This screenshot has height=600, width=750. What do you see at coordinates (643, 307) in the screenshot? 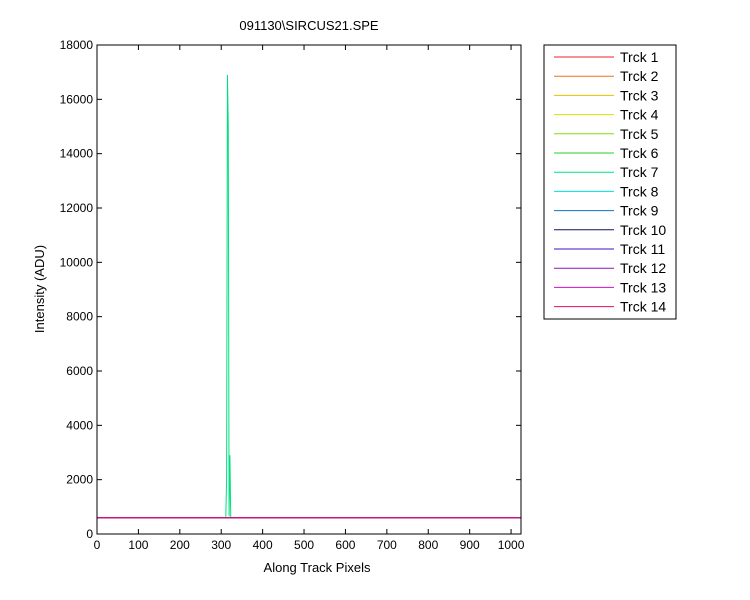
I see `legend-label: Trck 14` at bounding box center [643, 307].